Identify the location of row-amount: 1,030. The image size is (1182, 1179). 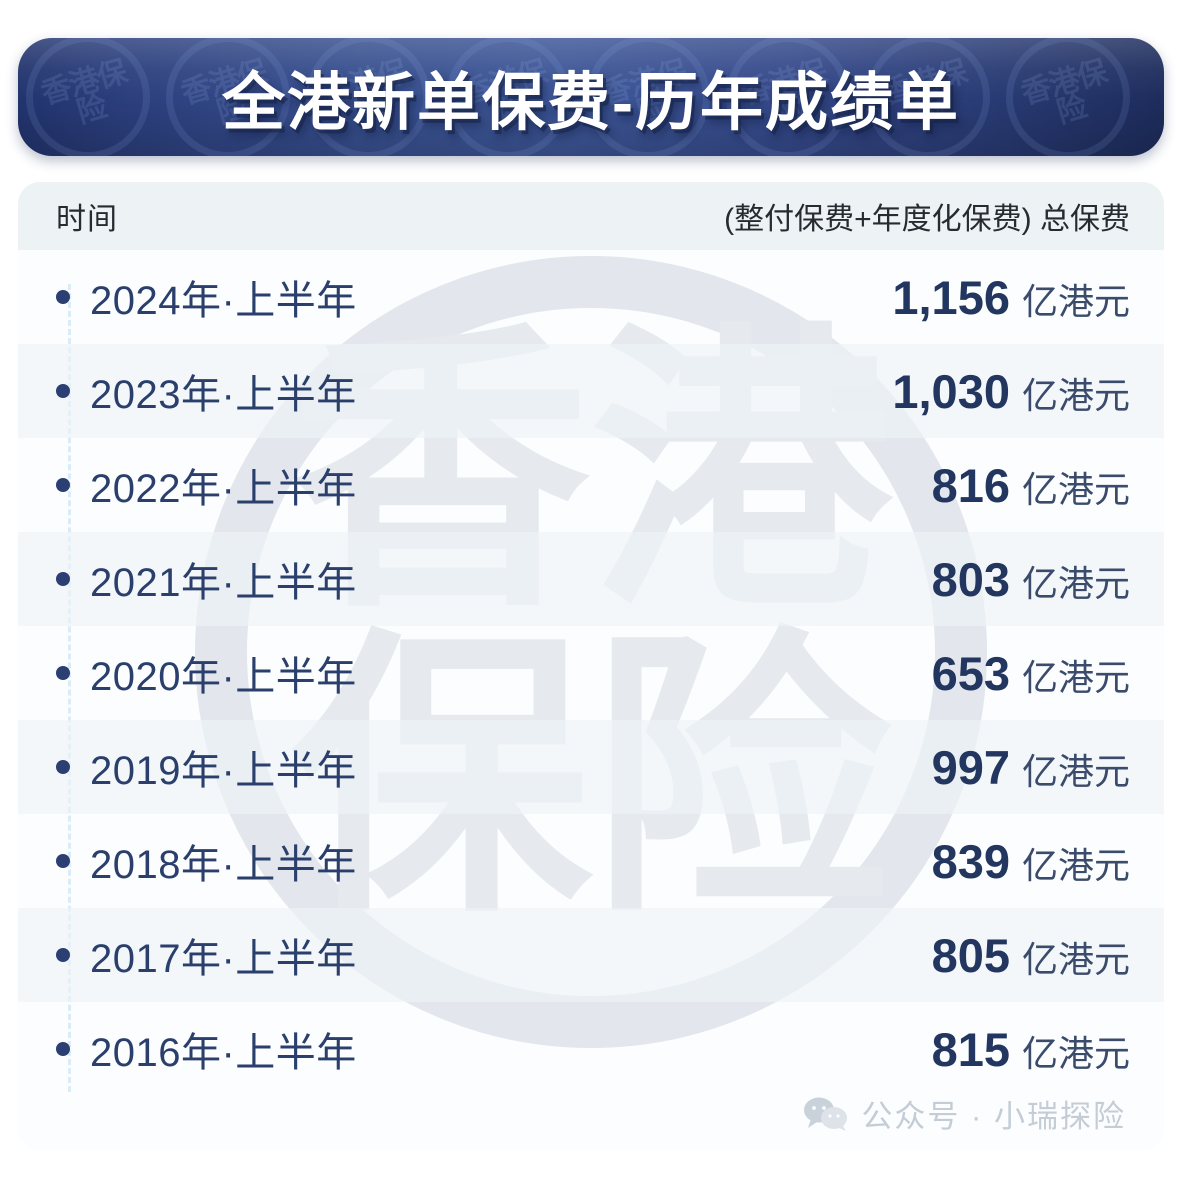
(951, 391).